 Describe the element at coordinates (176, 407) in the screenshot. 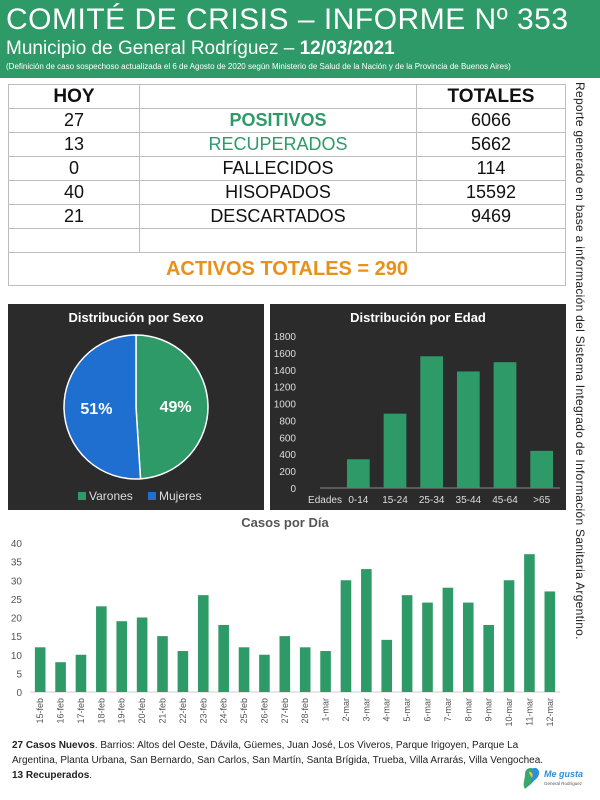

I see `pie-value-label: 49%` at that location.